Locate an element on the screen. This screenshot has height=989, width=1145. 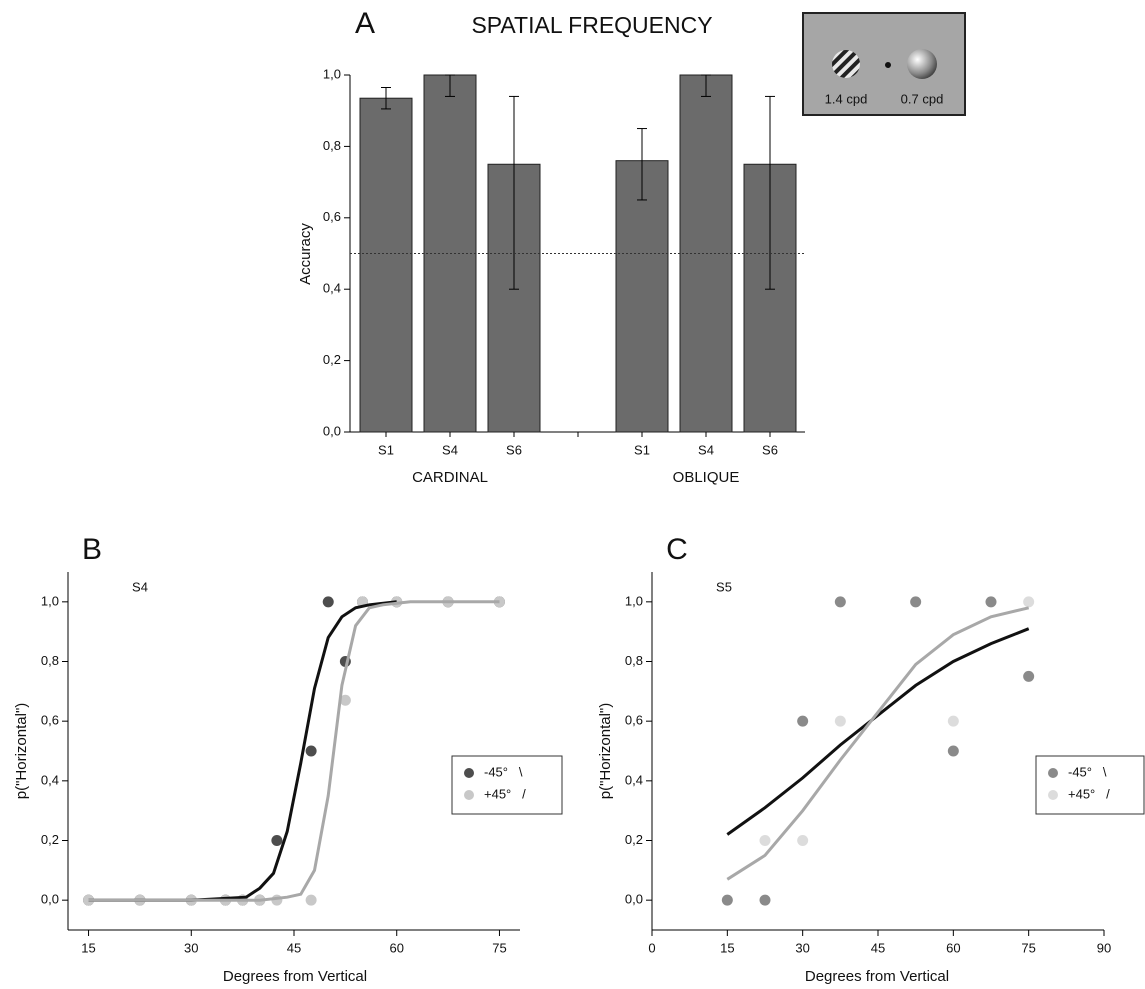
subject-label: S5 is located at coordinates (724, 586).